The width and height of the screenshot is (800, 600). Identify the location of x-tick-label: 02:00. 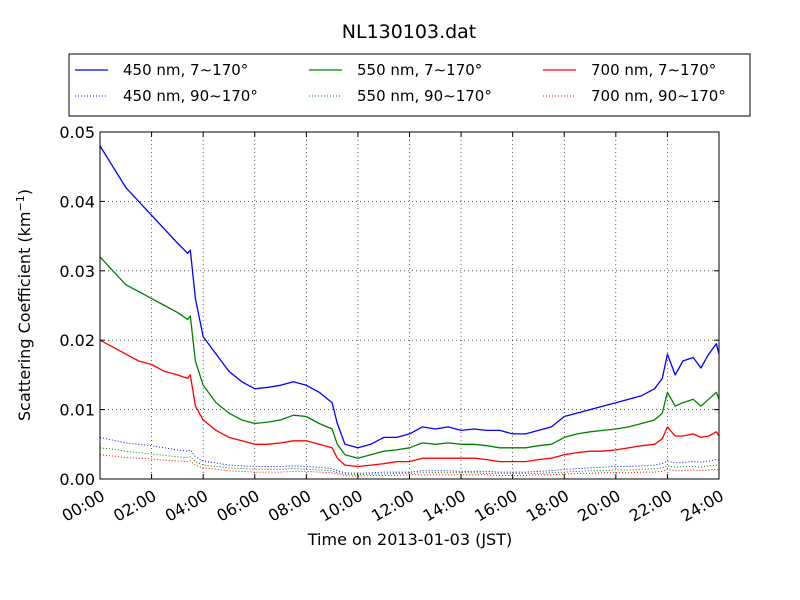
(134, 506).